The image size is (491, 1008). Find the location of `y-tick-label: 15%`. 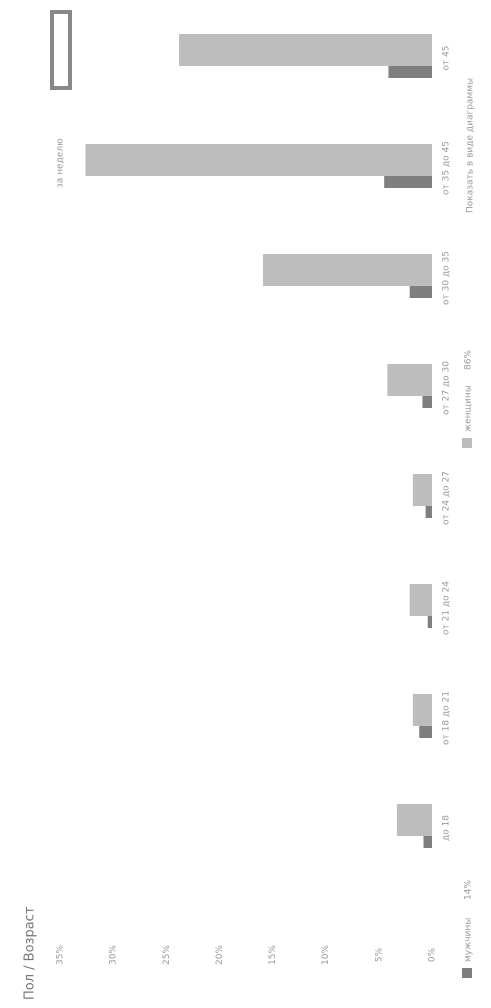

y-tick-label: 15% is located at coordinates (273, 955).